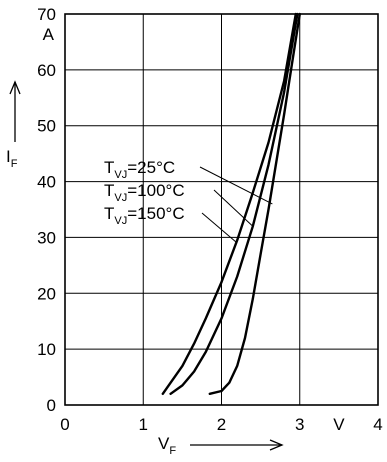 The width and height of the screenshot is (387, 462). What do you see at coordinates (339, 424) in the screenshot?
I see `x-axis-unit: V` at bounding box center [339, 424].